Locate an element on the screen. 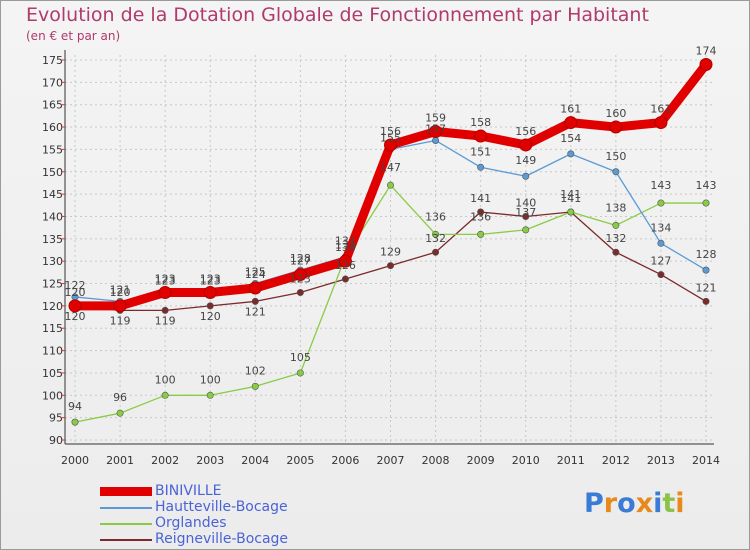 This screenshot has height=550, width=750. x-tick-label: 2000 is located at coordinates (75, 460).